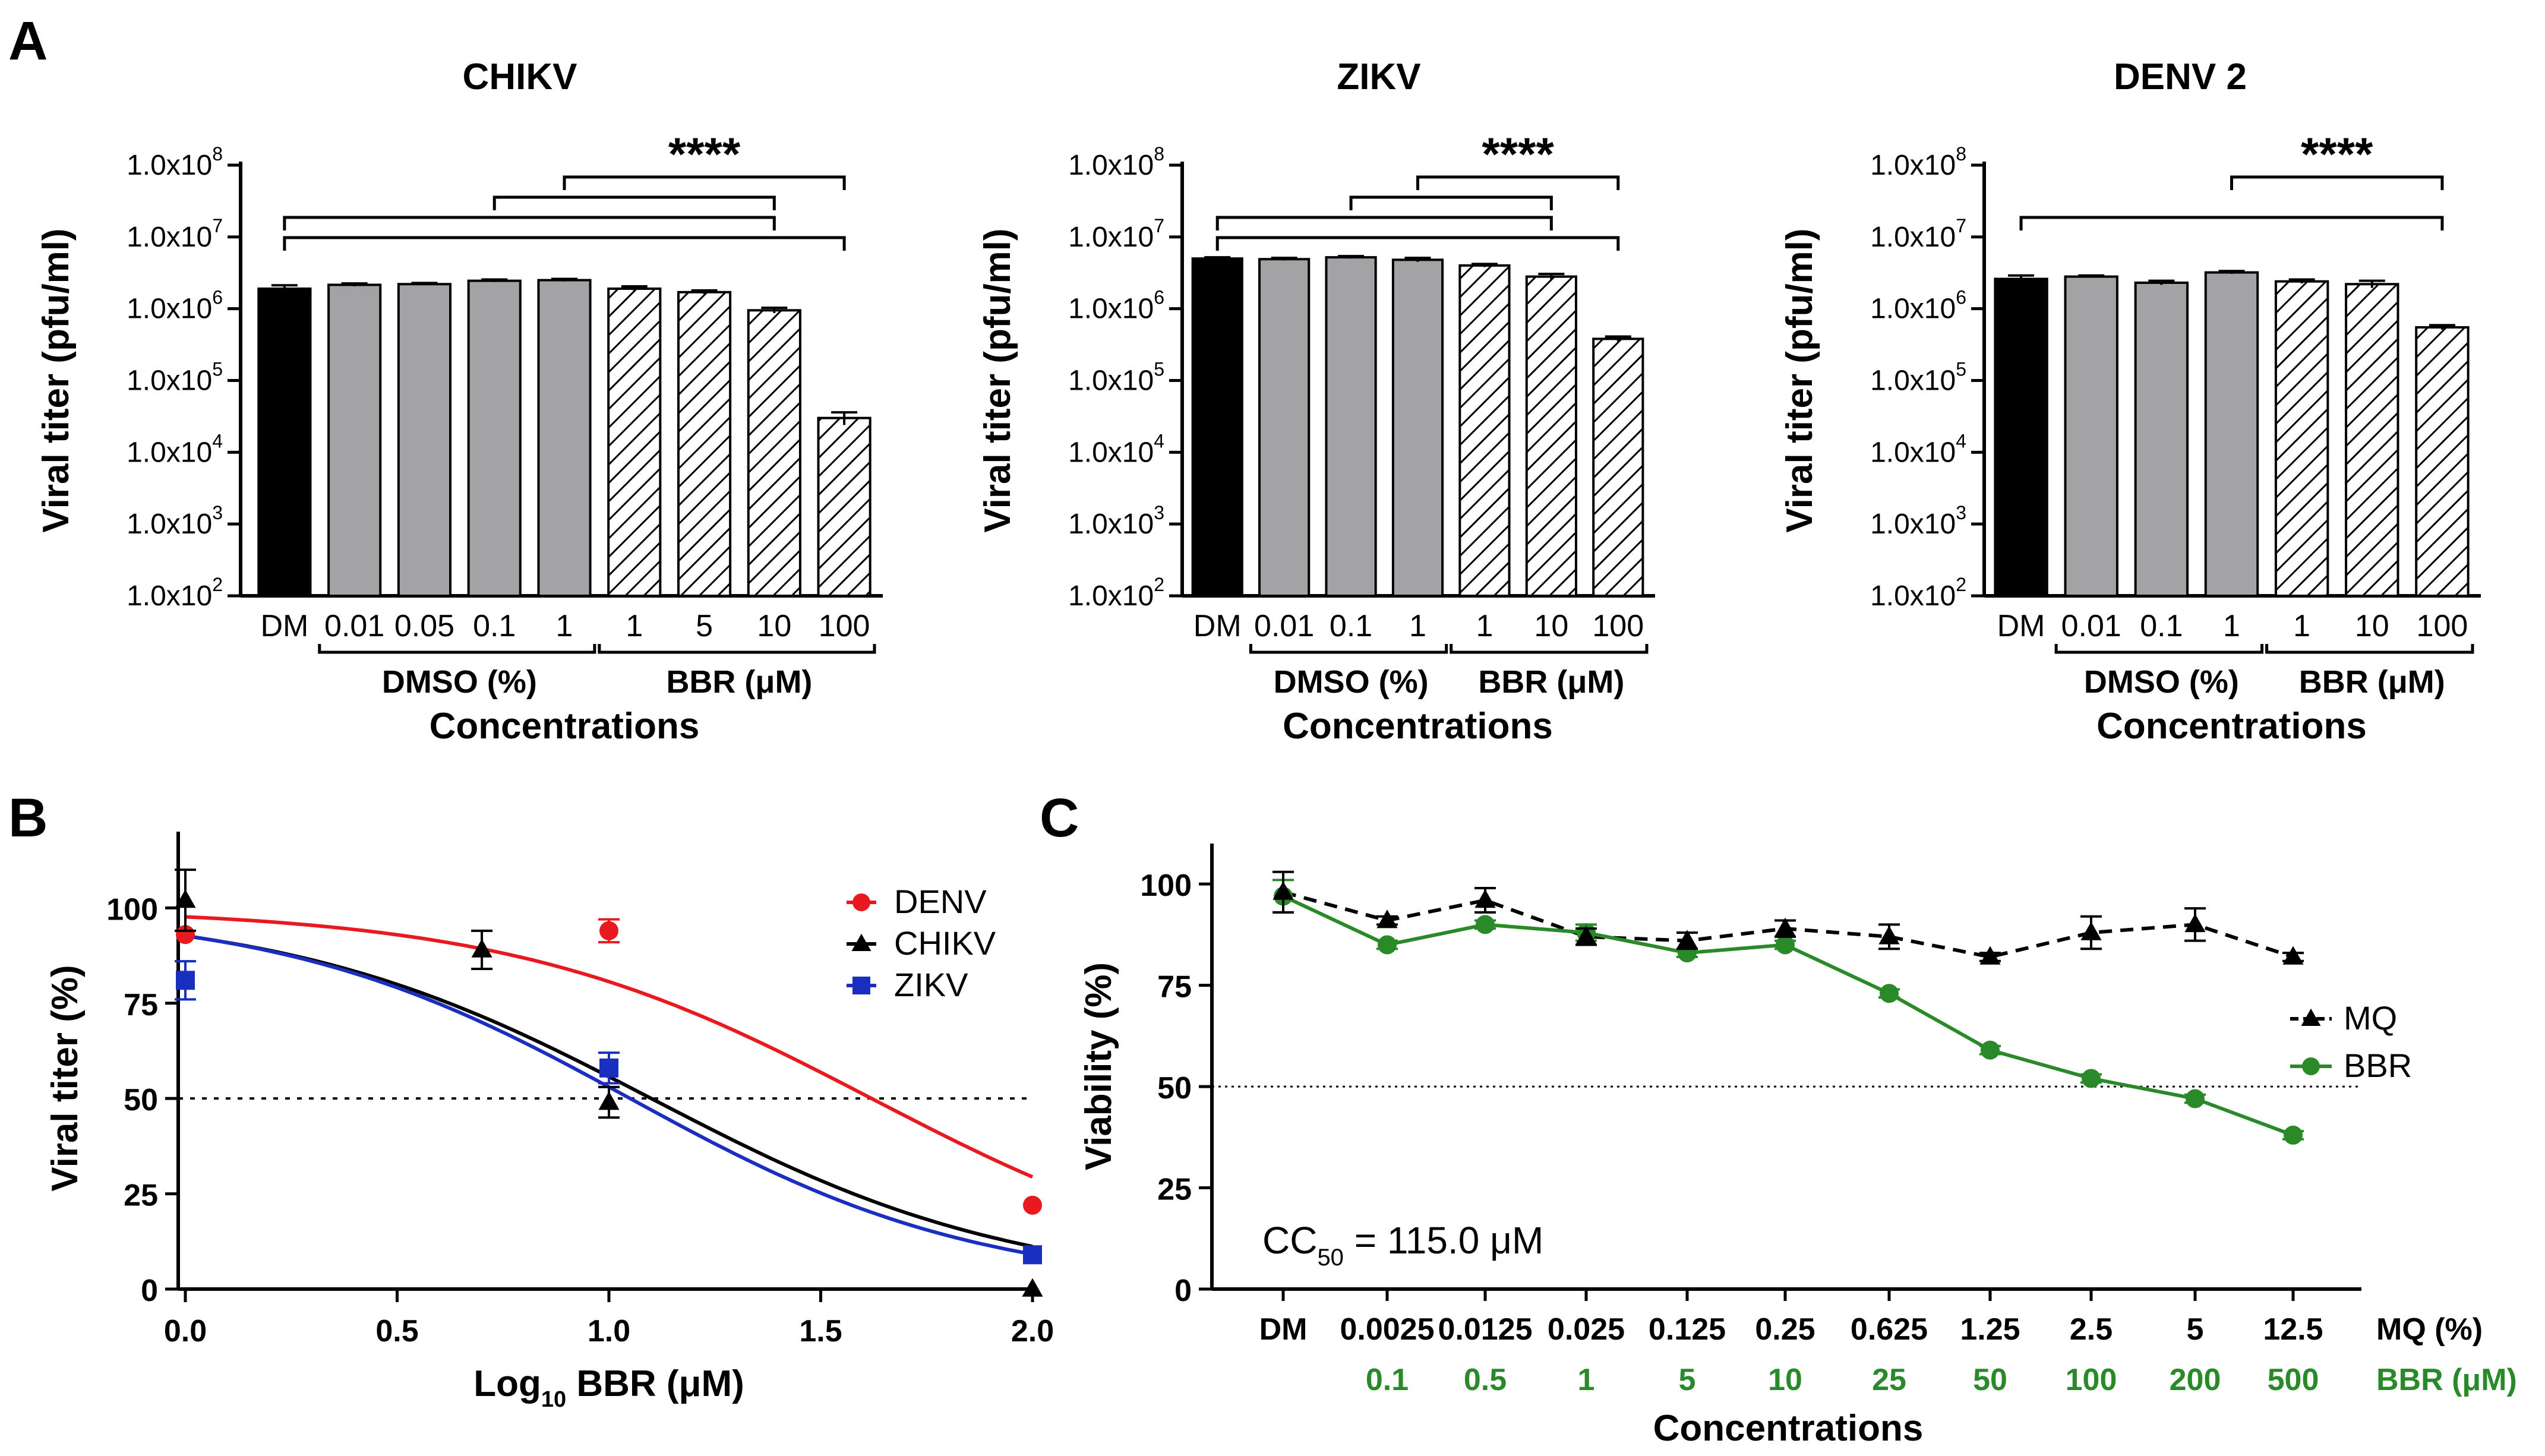 The image size is (2545, 1456). Describe the element at coordinates (1289, 1240) in the screenshot. I see `cc50-main: CC` at that location.